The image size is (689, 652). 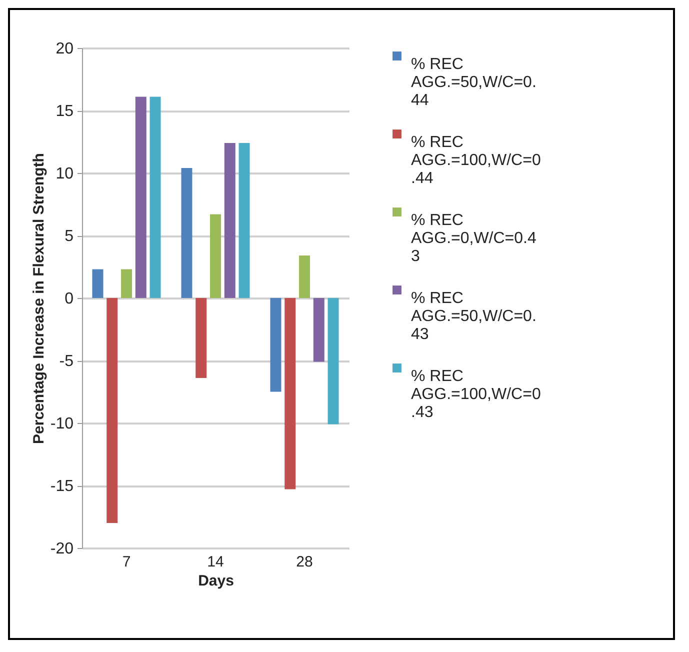 What do you see at coordinates (476, 394) in the screenshot?
I see `legend-label: % REC AGG.=100,W/C=0.43` at bounding box center [476, 394].